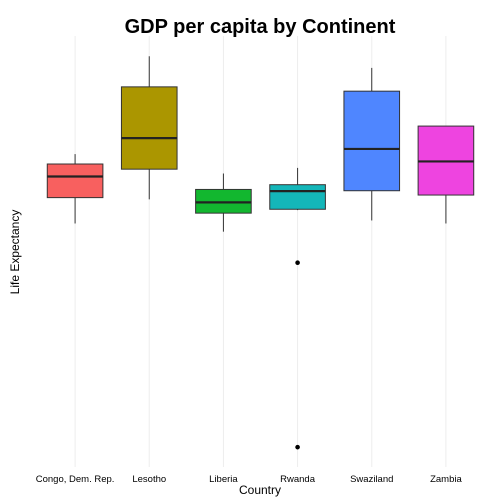 The image size is (504, 504). I want to click on chart-title: GDP per capita by Continent, so click(260, 27).